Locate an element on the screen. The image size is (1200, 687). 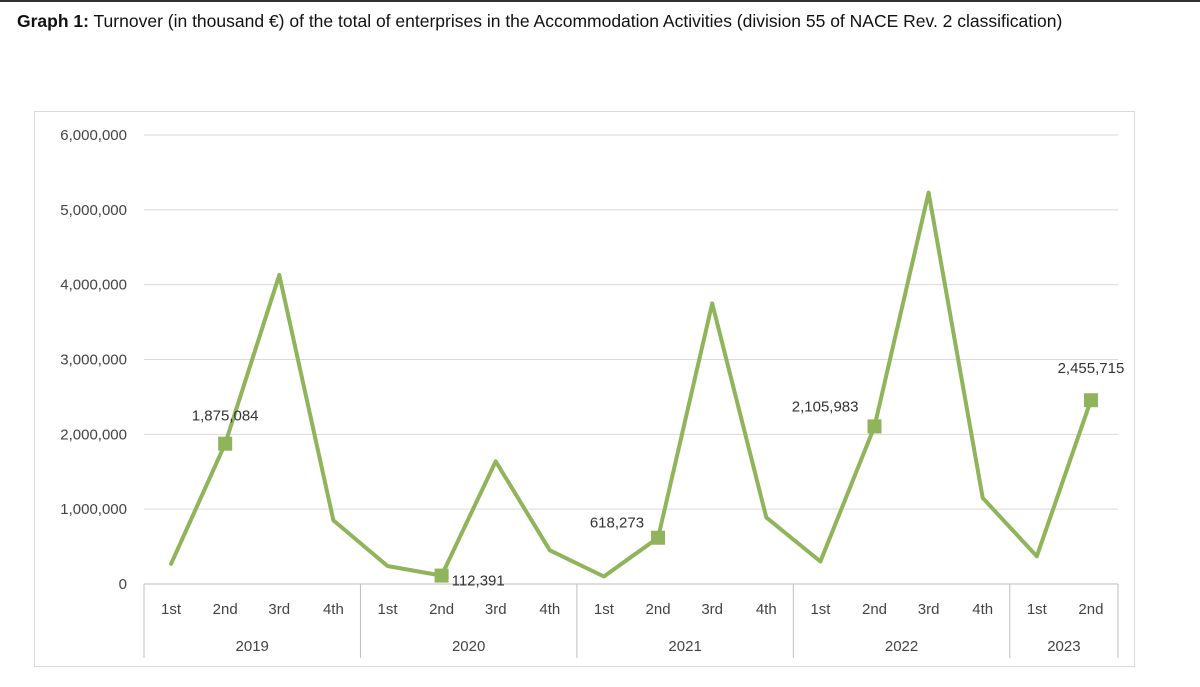
y-tick-label: 1,000,000 is located at coordinates (93, 509).